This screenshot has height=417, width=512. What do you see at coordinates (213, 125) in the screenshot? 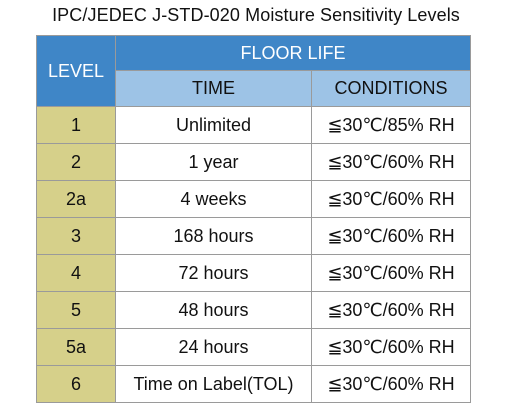
I see `time-cell: Unlimited` at bounding box center [213, 125].